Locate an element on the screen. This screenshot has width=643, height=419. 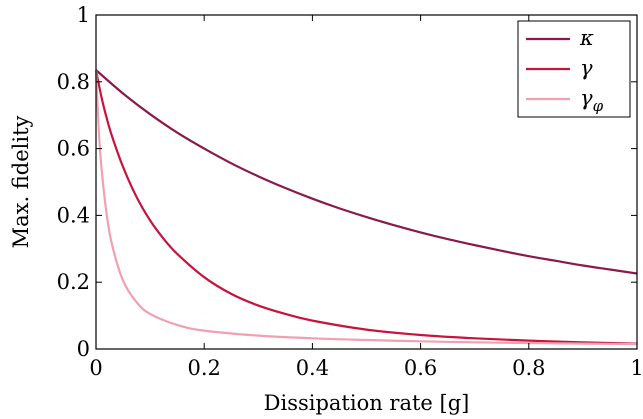
x-tick-label: 1 is located at coordinates (636, 368).